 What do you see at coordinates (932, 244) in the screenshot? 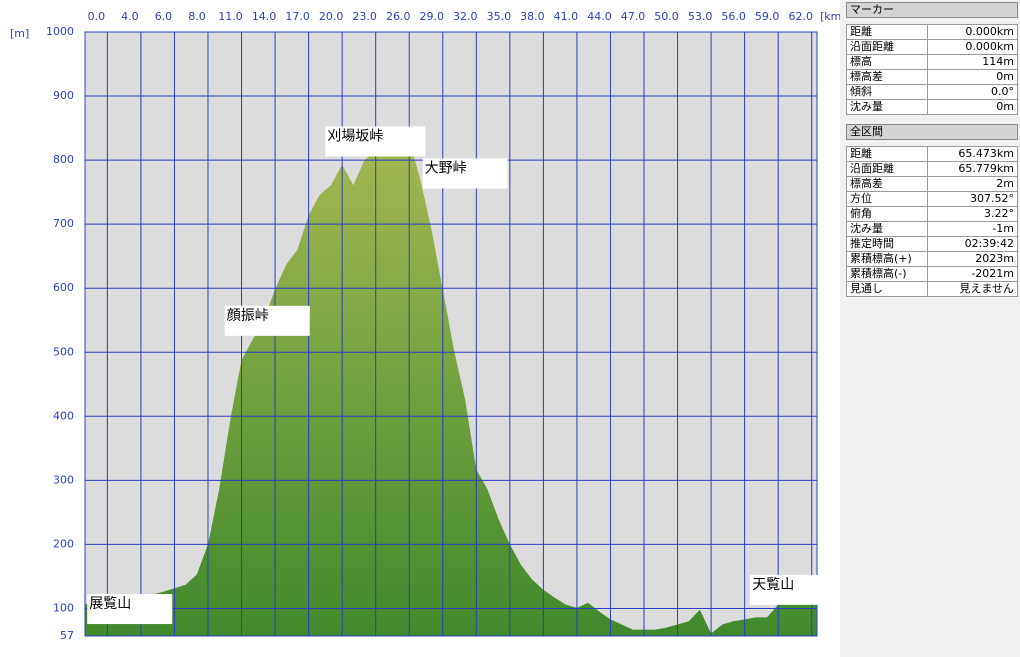
I see `panel-row: 推定時間 02:39:42` at bounding box center [932, 244].